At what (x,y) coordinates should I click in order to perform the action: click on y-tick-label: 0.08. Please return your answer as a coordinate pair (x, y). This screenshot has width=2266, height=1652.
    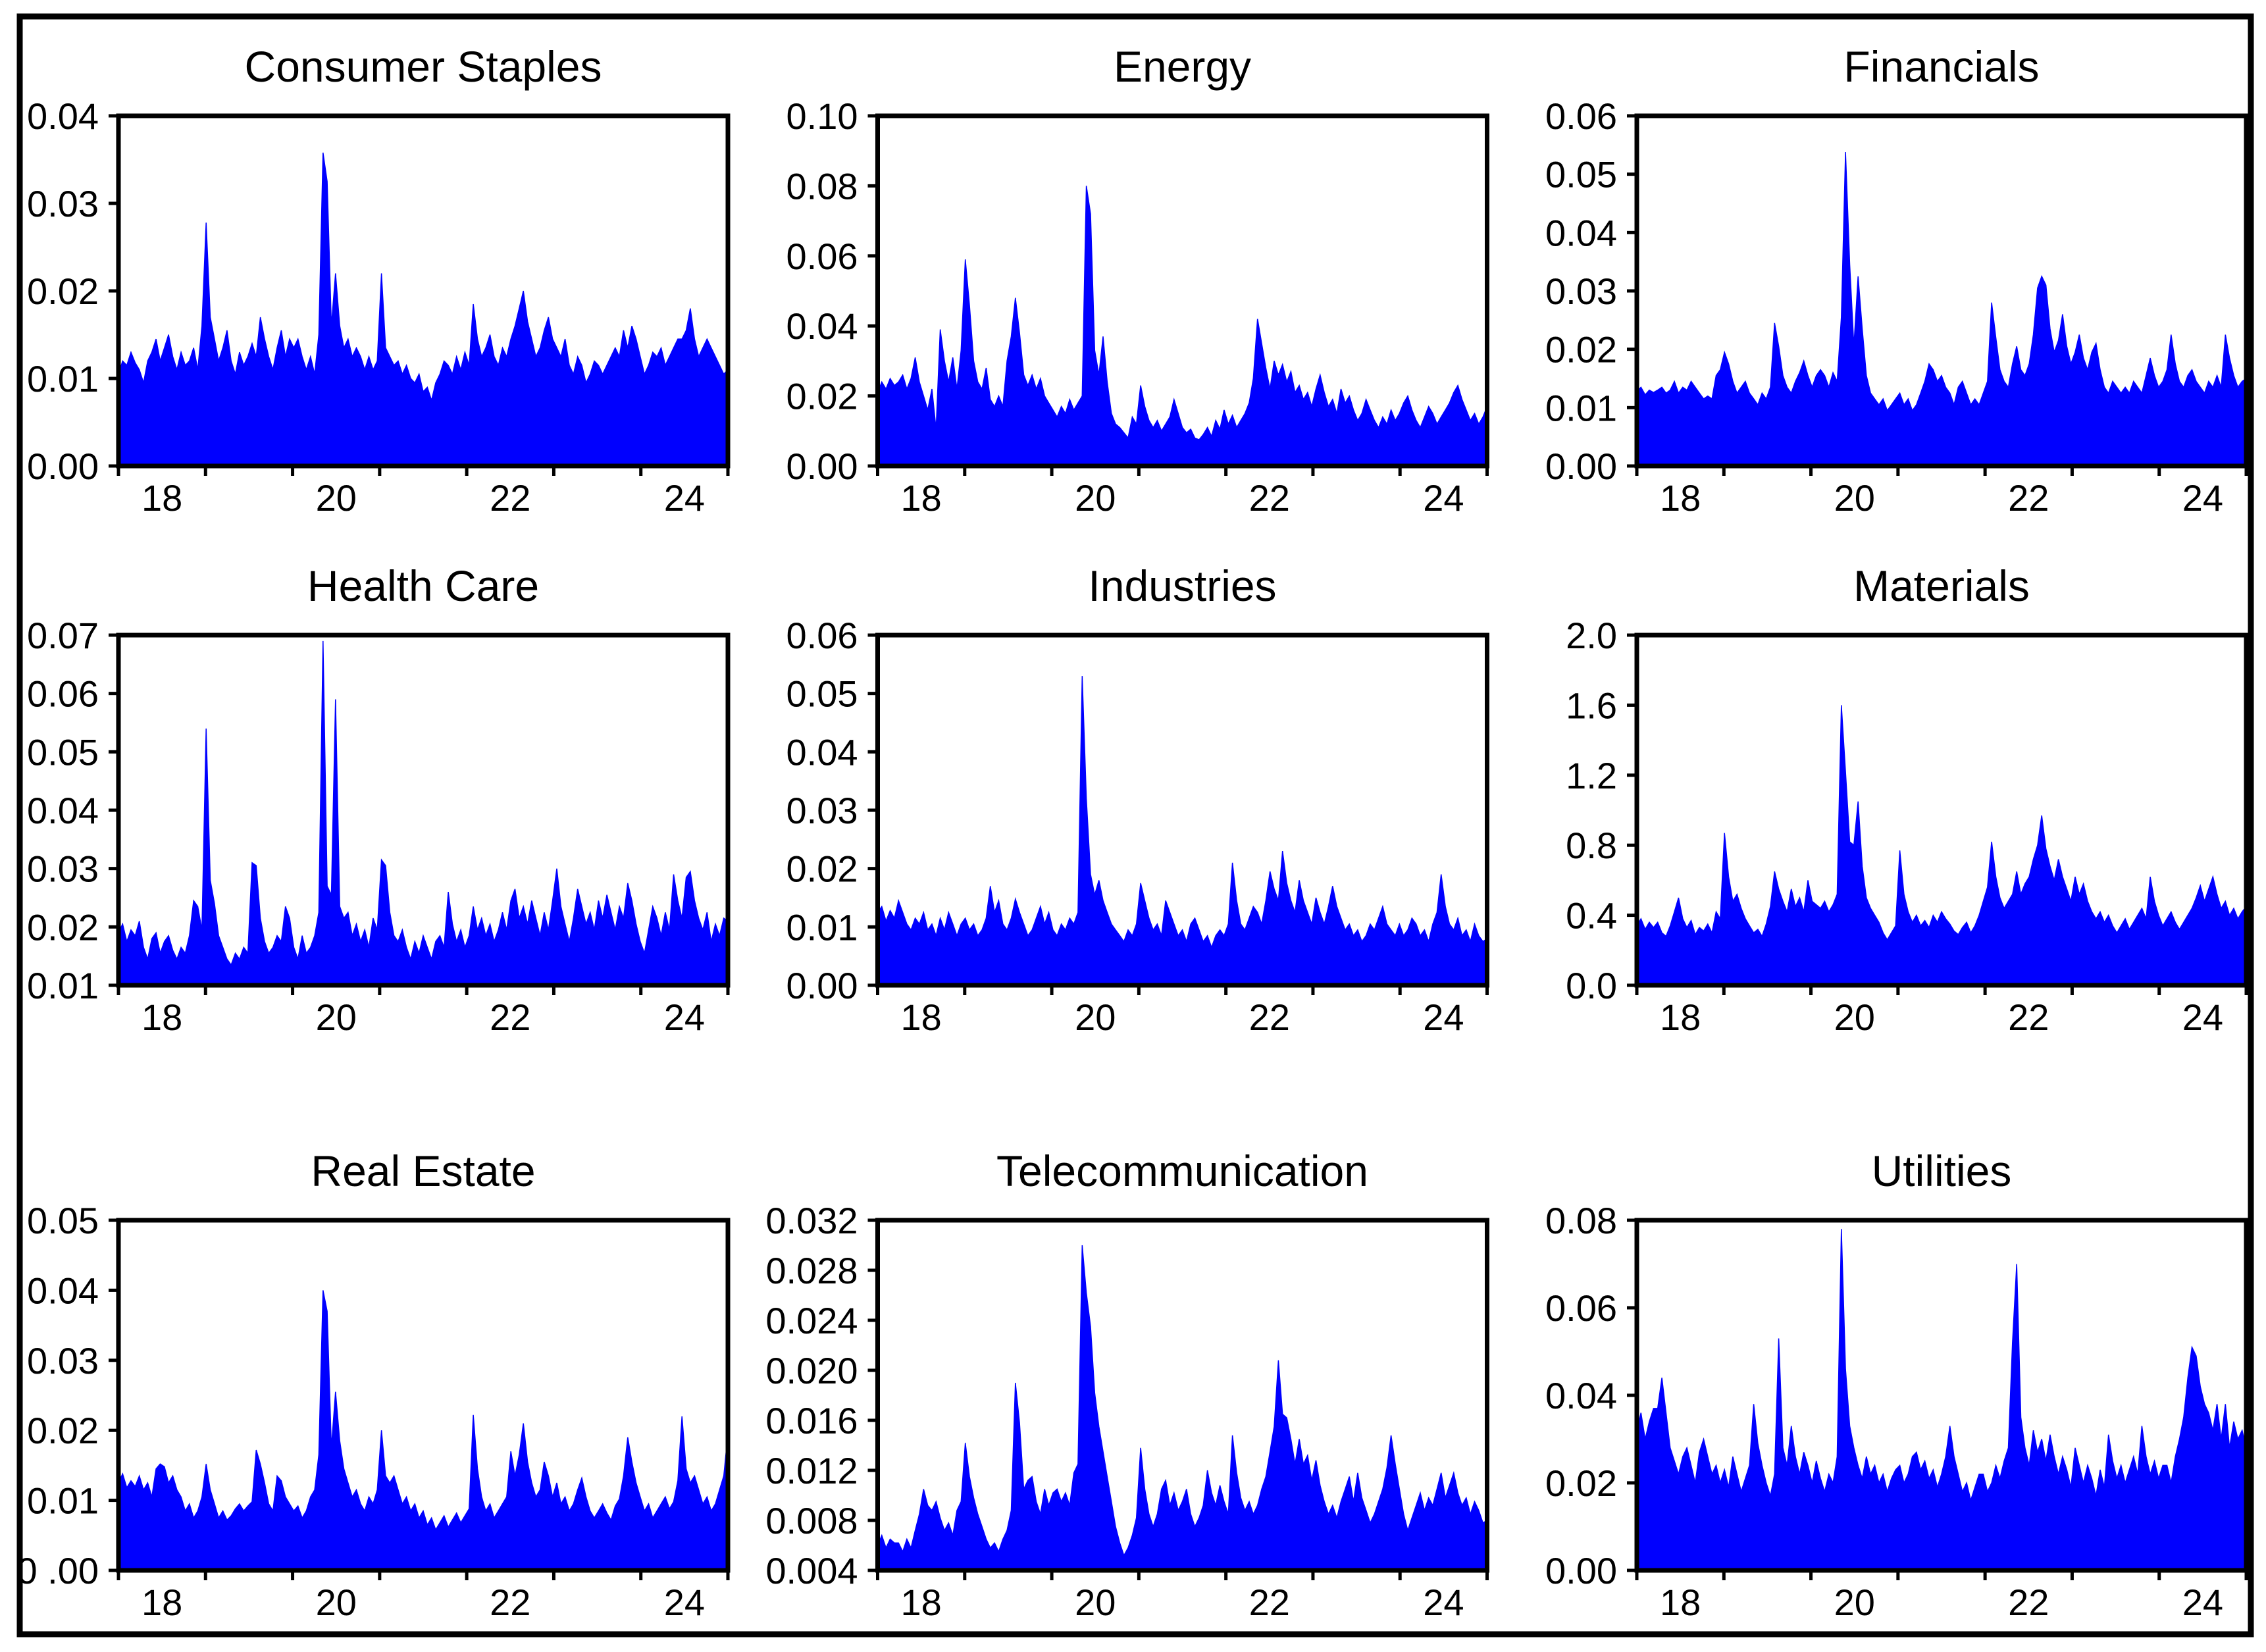
    Looking at the image, I should click on (822, 186).